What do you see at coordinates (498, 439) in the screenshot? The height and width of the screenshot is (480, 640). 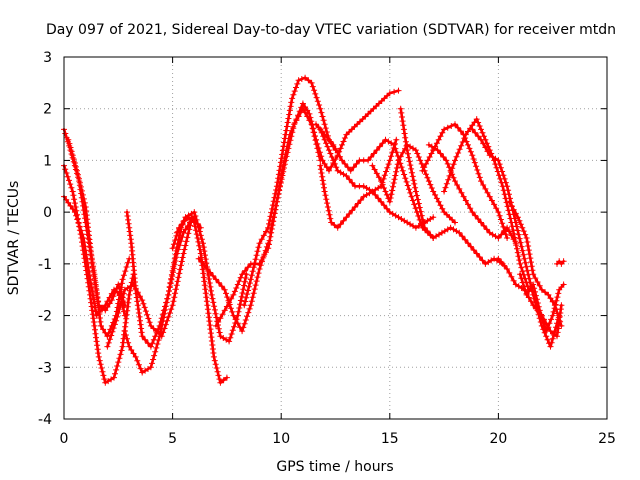 I see `x-tick-label: 20` at bounding box center [498, 439].